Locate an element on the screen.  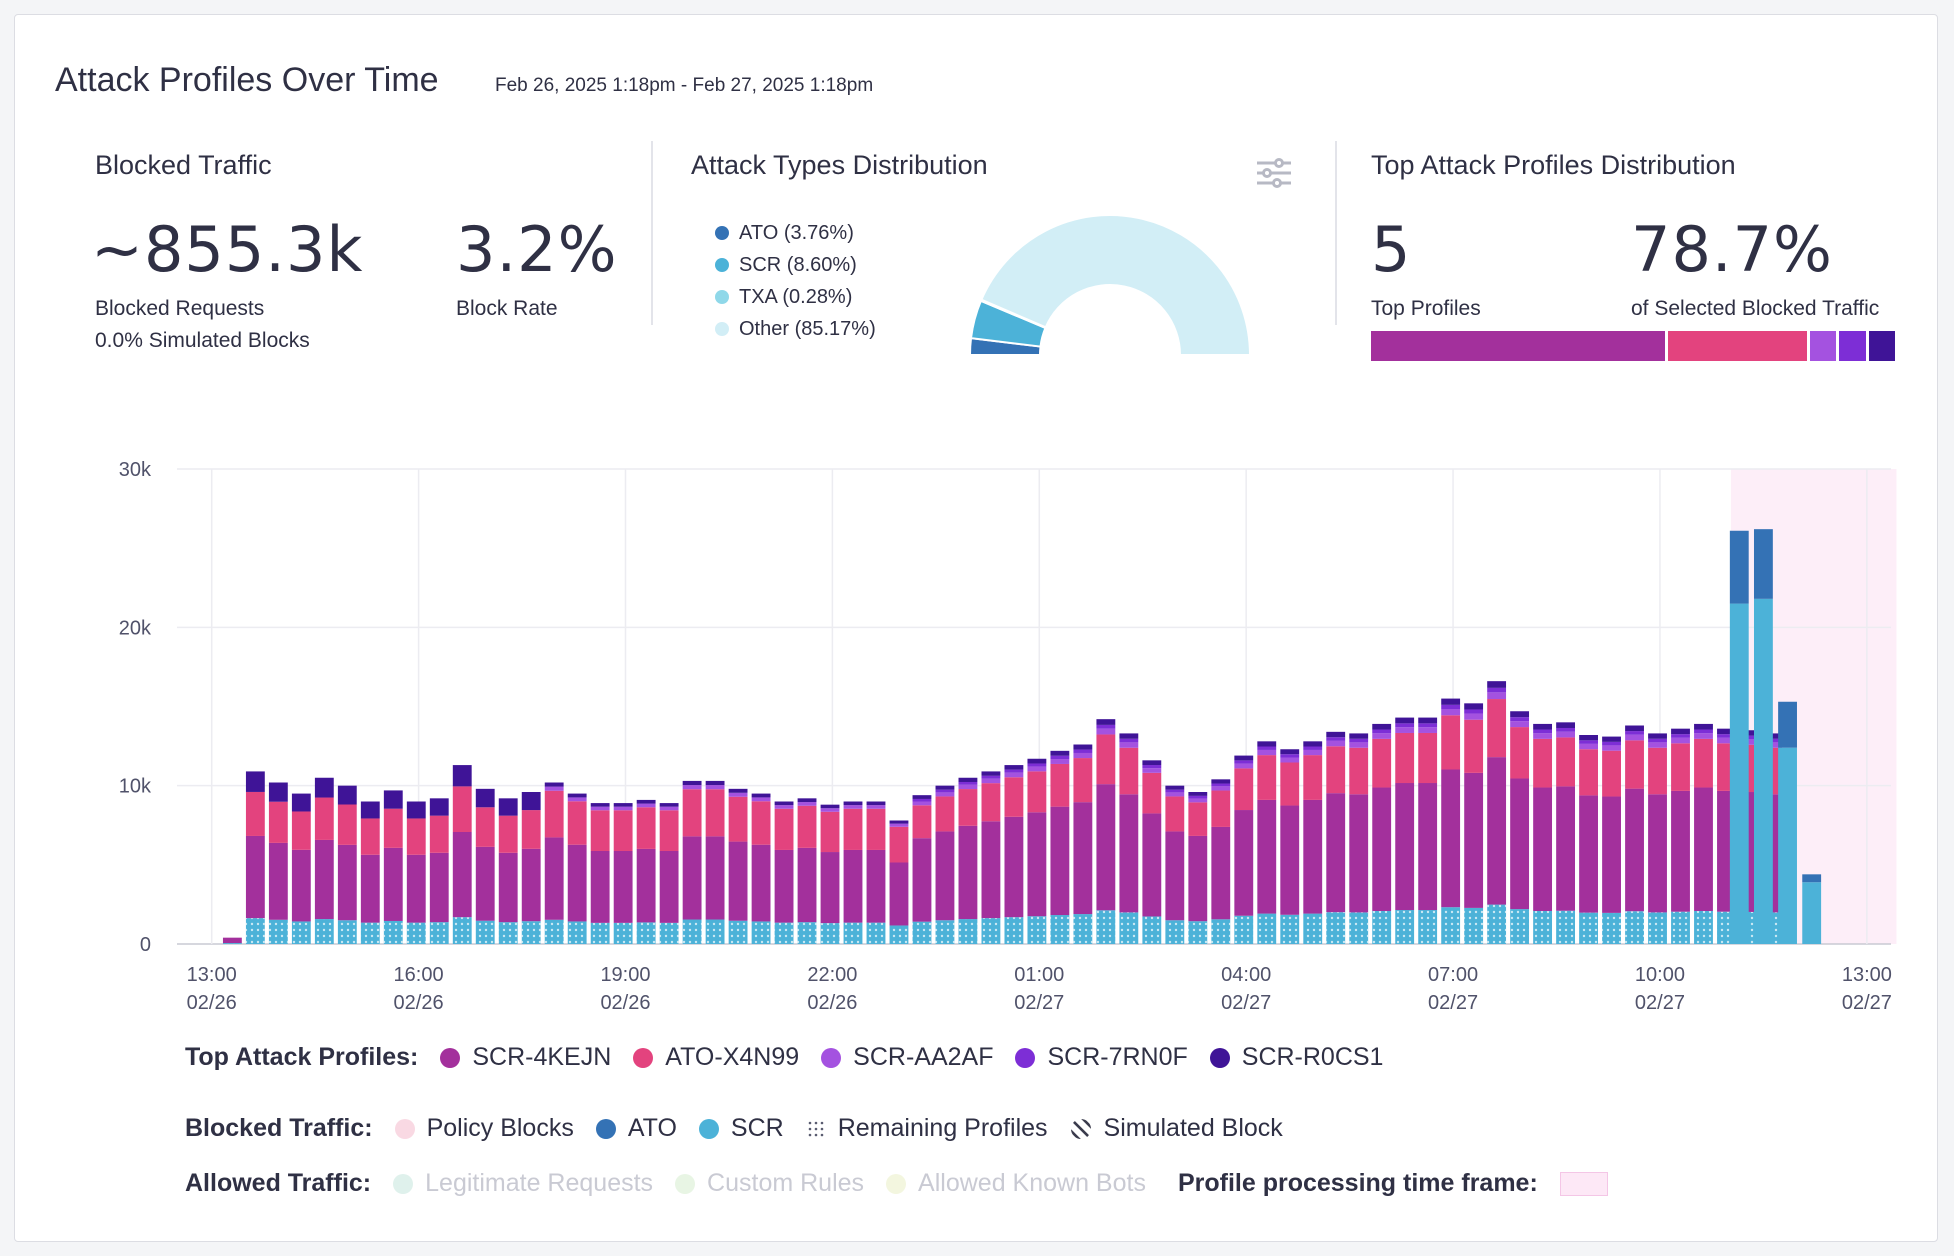
top-profiles-bar is located at coordinates (1633, 346).